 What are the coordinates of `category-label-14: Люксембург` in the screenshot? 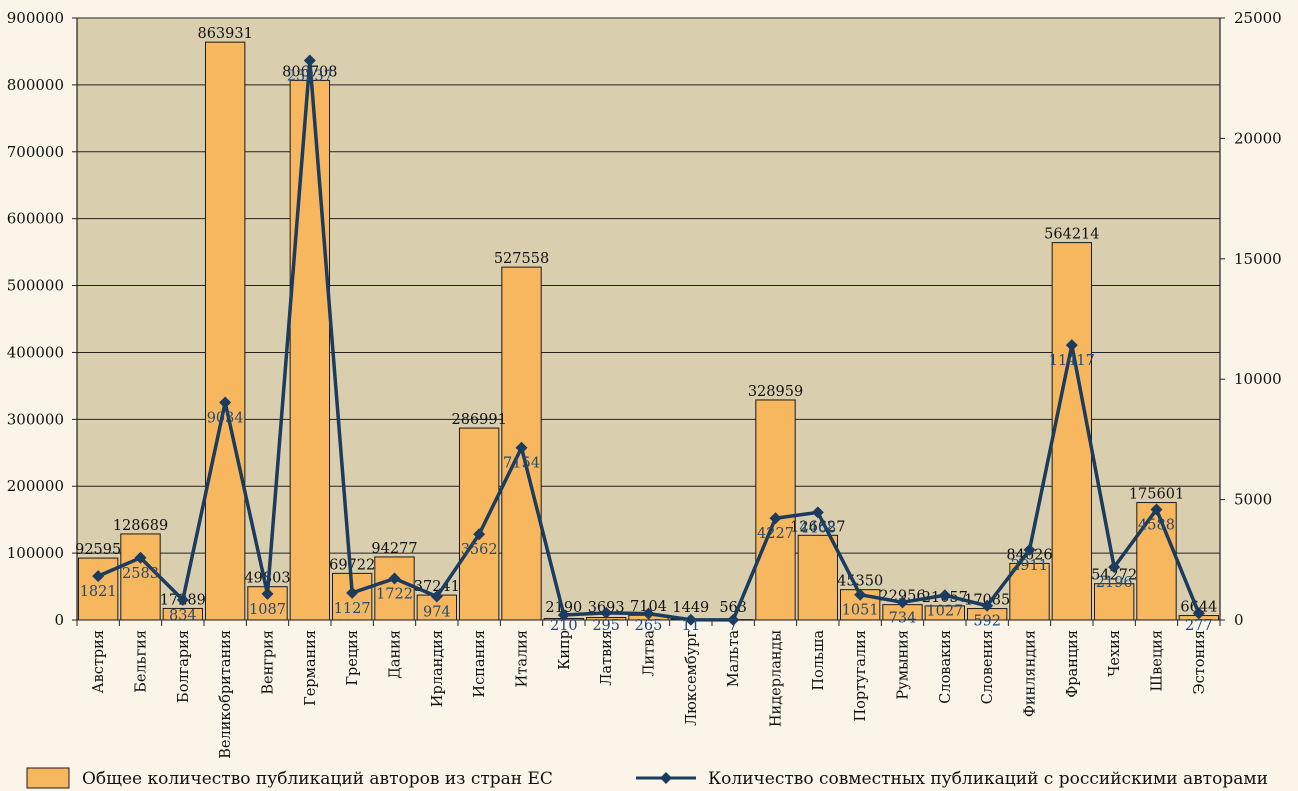 It's located at (692, 678).